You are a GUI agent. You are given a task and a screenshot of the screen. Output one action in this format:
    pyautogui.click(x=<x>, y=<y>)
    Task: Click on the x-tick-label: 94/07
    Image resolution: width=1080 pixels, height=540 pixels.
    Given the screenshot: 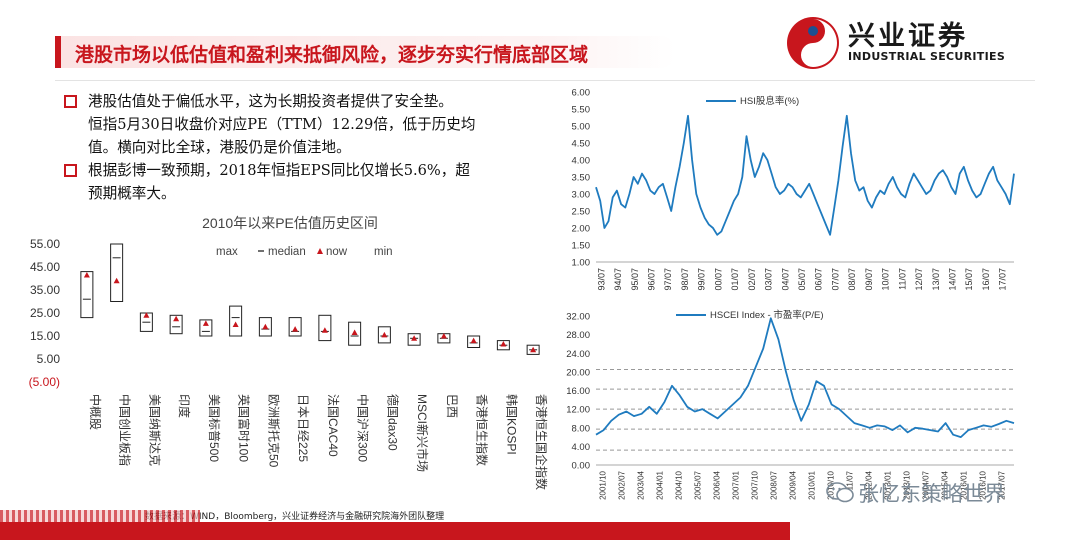 What is the action you would take?
    pyautogui.click(x=618, y=279)
    